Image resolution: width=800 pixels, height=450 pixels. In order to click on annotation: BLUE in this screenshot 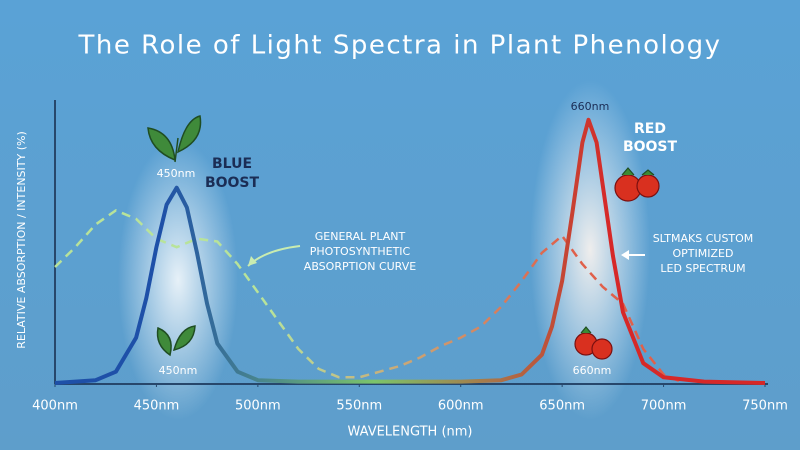, I will do `click(232, 164)`.